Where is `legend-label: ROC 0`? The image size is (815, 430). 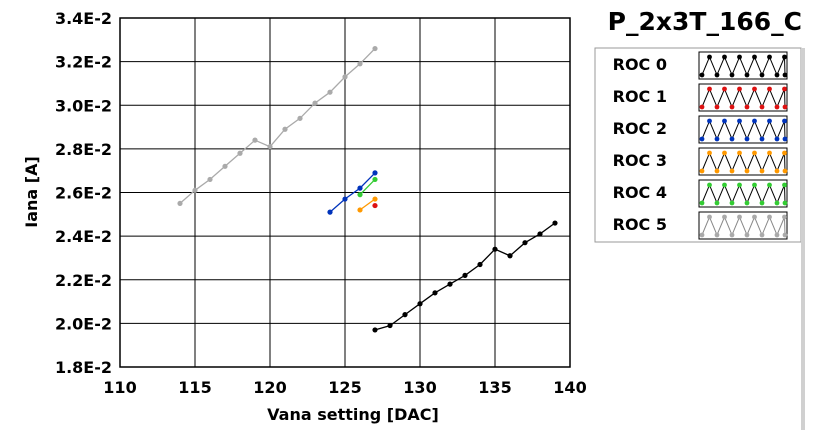 legend-label: ROC 0 is located at coordinates (640, 64).